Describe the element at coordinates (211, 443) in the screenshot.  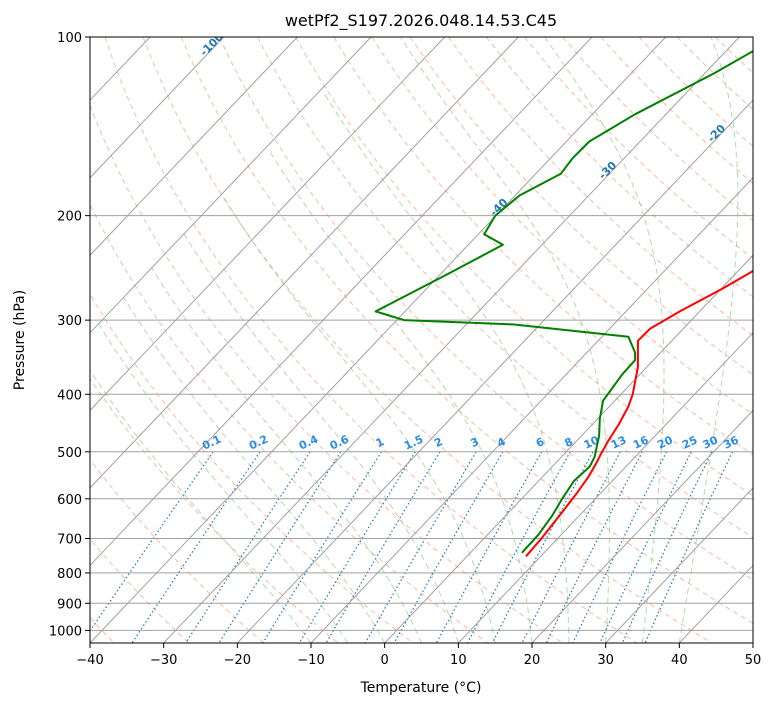
I see `mixing-ratio-label: 0.1` at that location.